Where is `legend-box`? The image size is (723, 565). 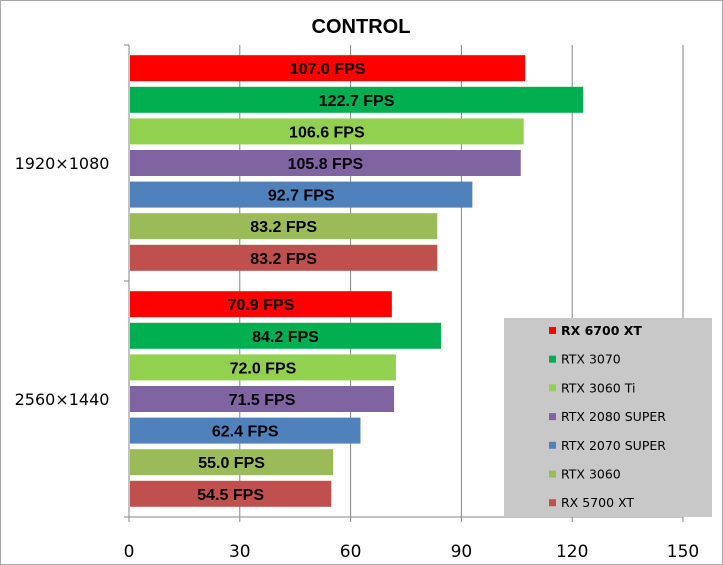
legend-box is located at coordinates (608, 417).